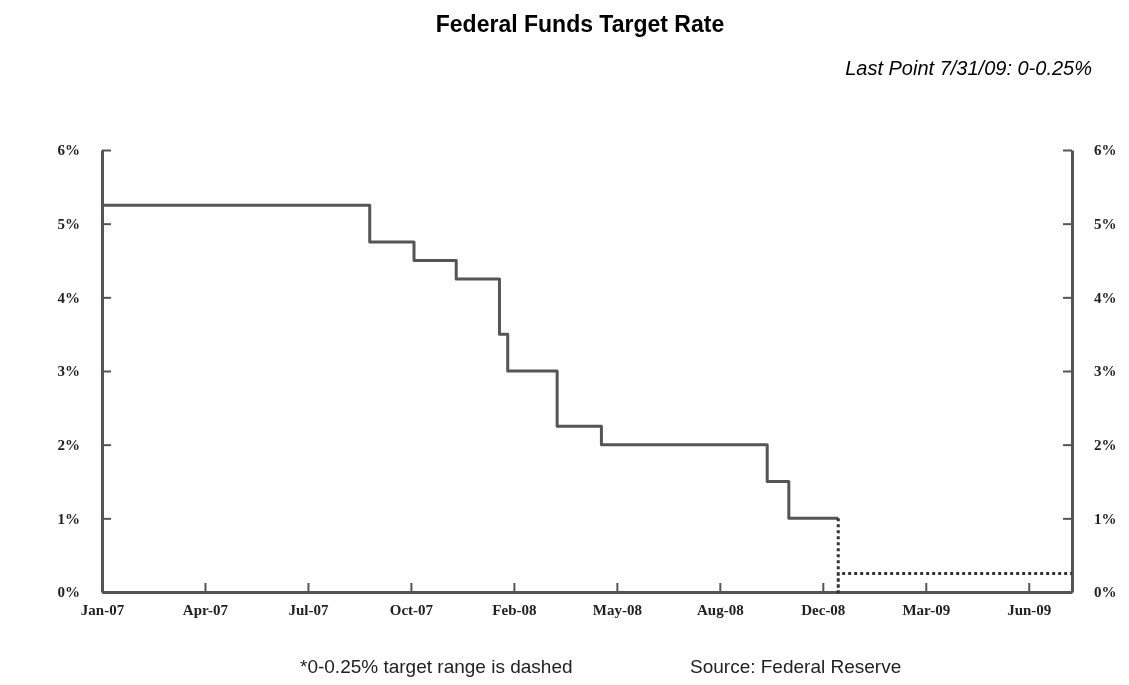 This screenshot has width=1129, height=685. Describe the element at coordinates (1029, 609) in the screenshot. I see `x-tick-label: Jun-09` at that location.